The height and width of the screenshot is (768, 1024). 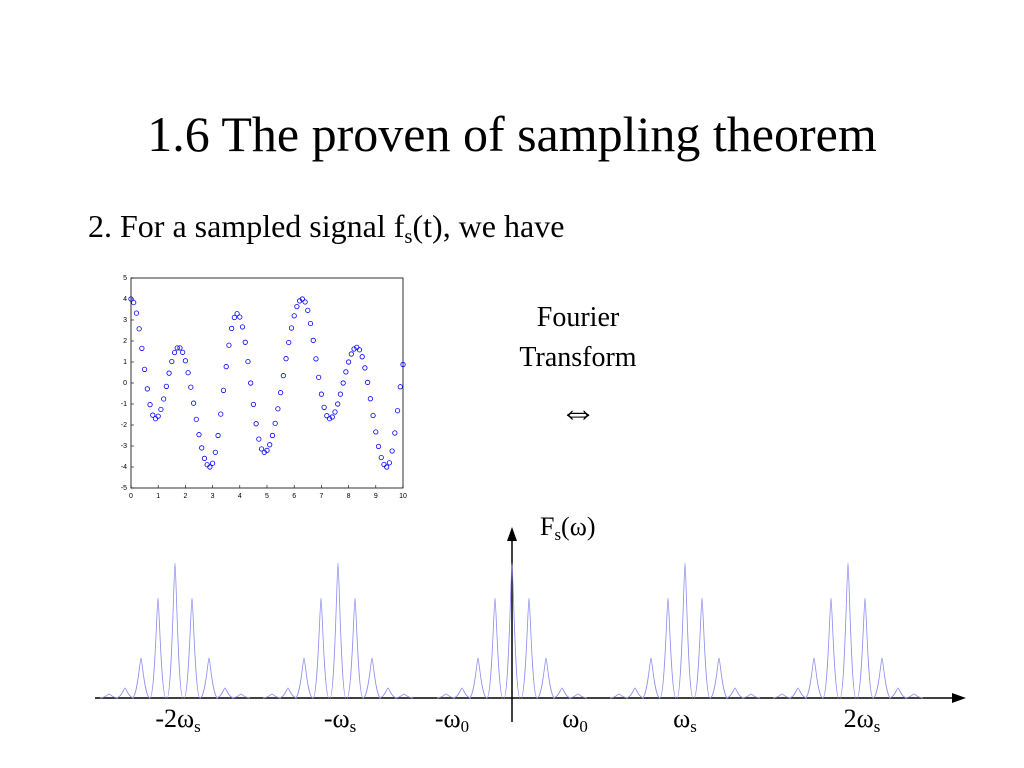 What do you see at coordinates (124, 467) in the screenshot?
I see `y-tick-label: -4` at bounding box center [124, 467].